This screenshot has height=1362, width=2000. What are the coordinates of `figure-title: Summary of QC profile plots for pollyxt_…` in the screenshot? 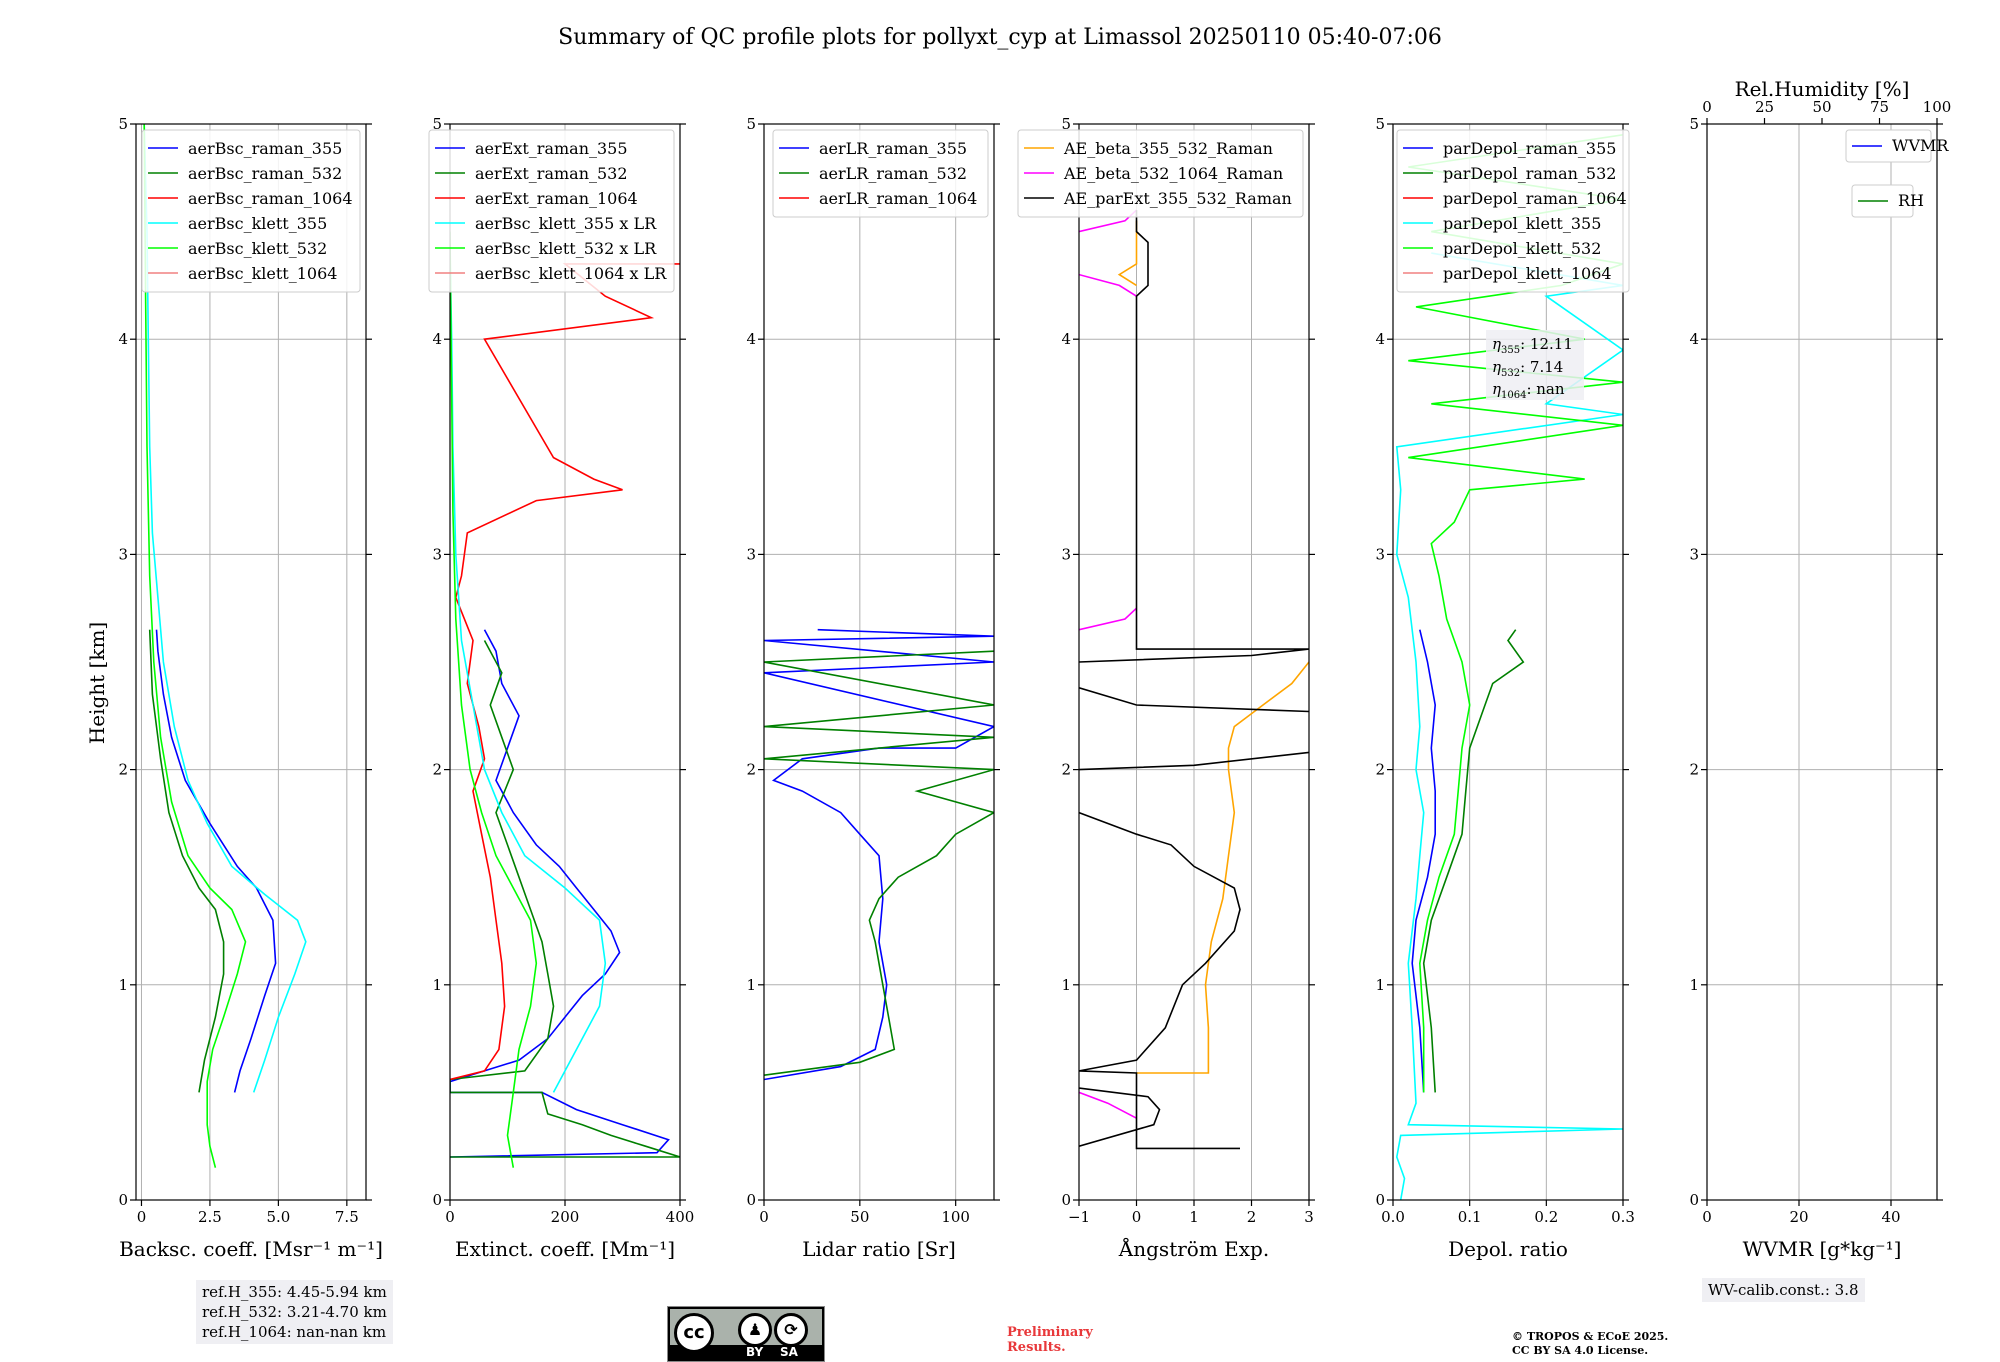 It's located at (1000, 37).